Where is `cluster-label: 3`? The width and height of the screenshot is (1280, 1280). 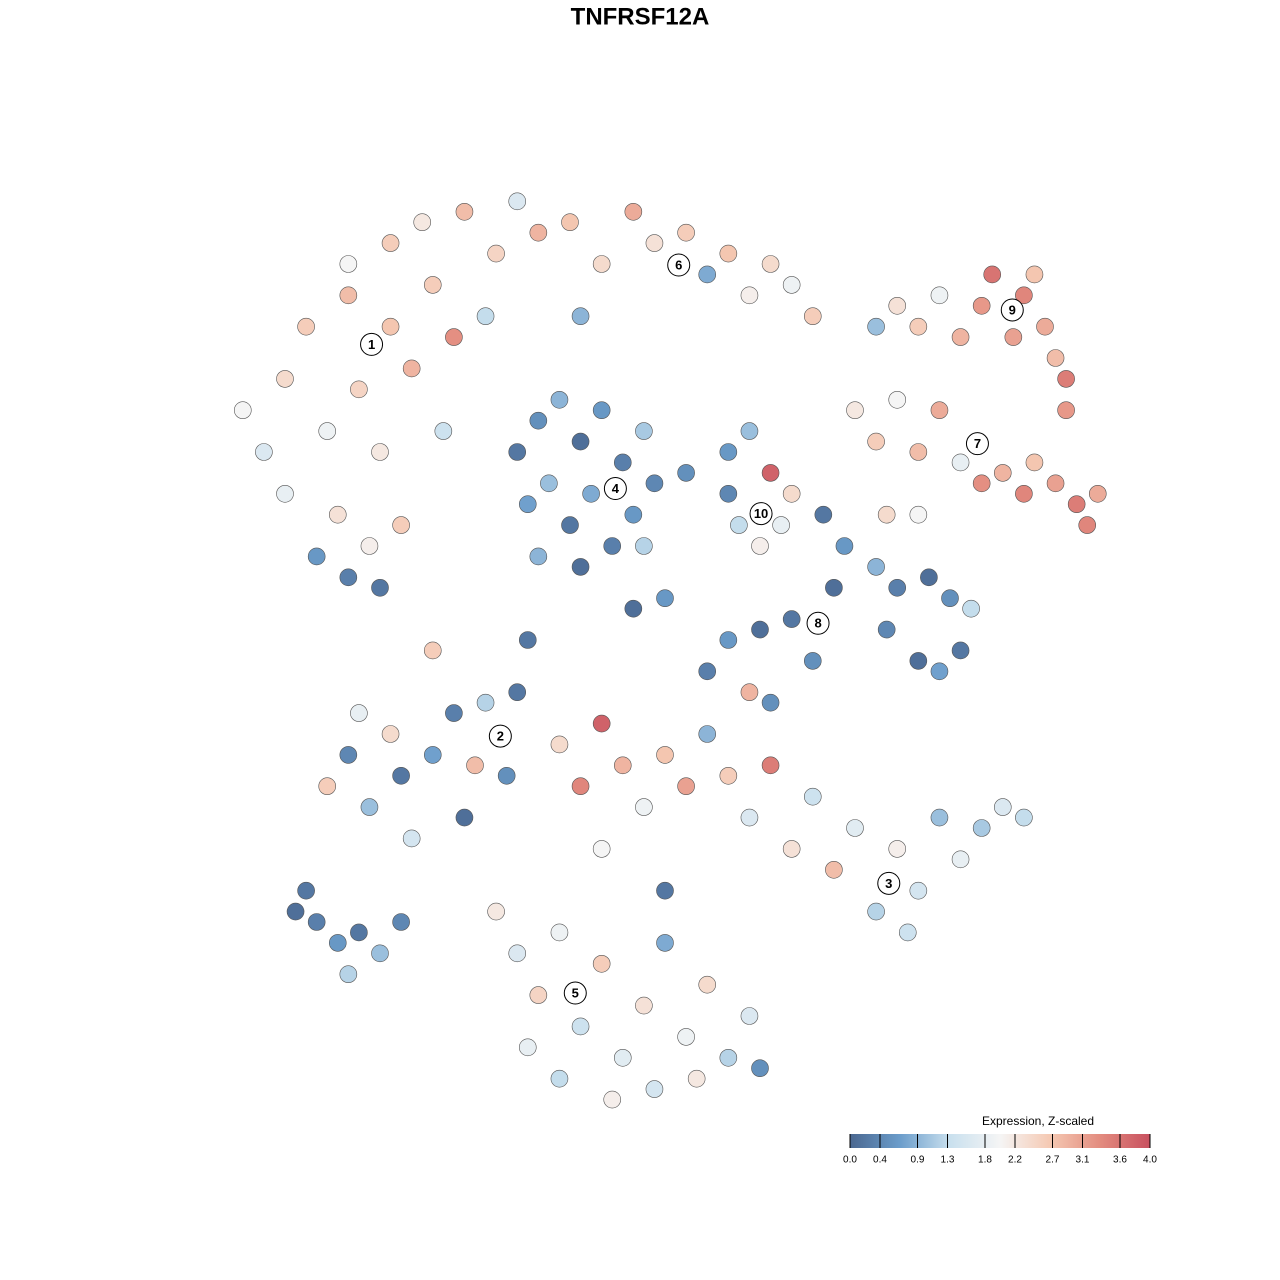
cluster-label: 3 is located at coordinates (888, 883).